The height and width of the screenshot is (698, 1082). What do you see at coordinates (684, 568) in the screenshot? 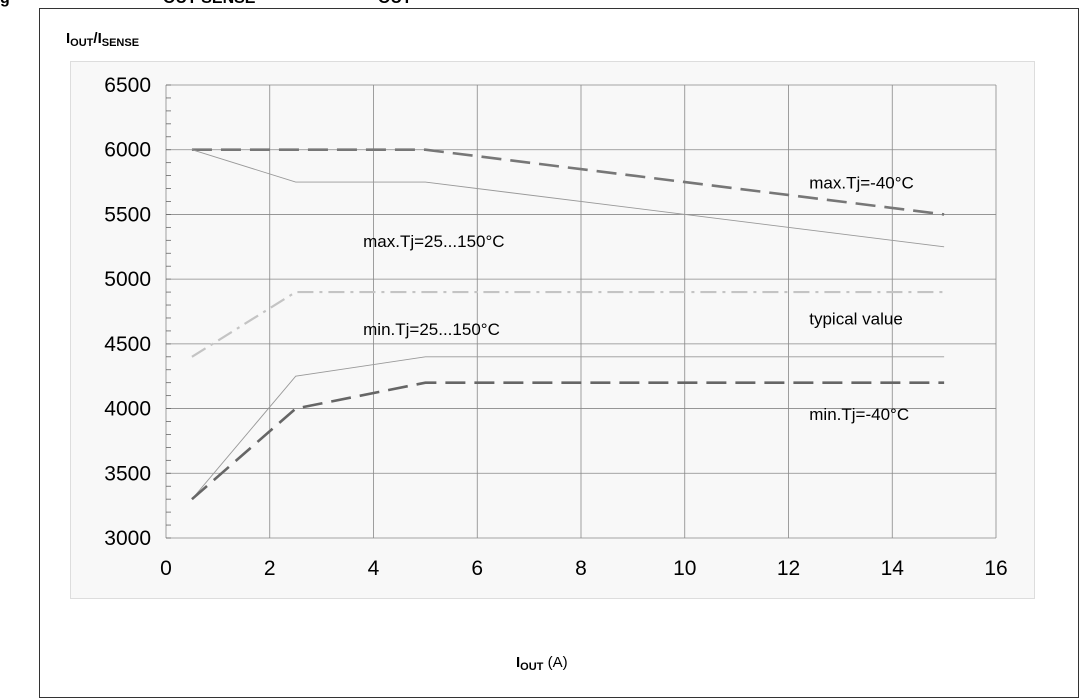
I see `x-tick-label: 10` at bounding box center [684, 568].